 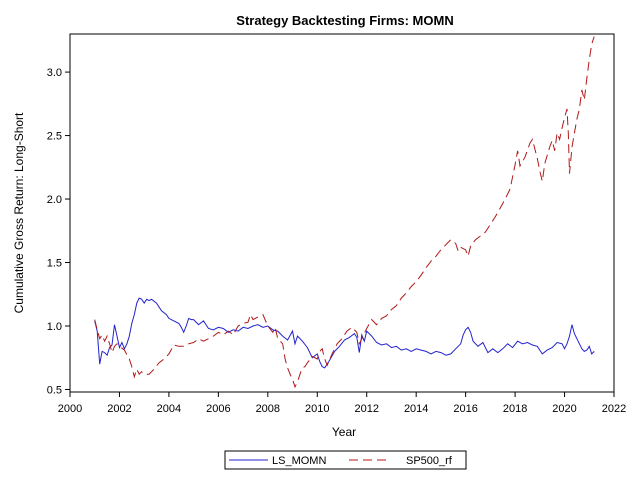 I want to click on y-tick-label: 2.0, so click(x=54, y=200).